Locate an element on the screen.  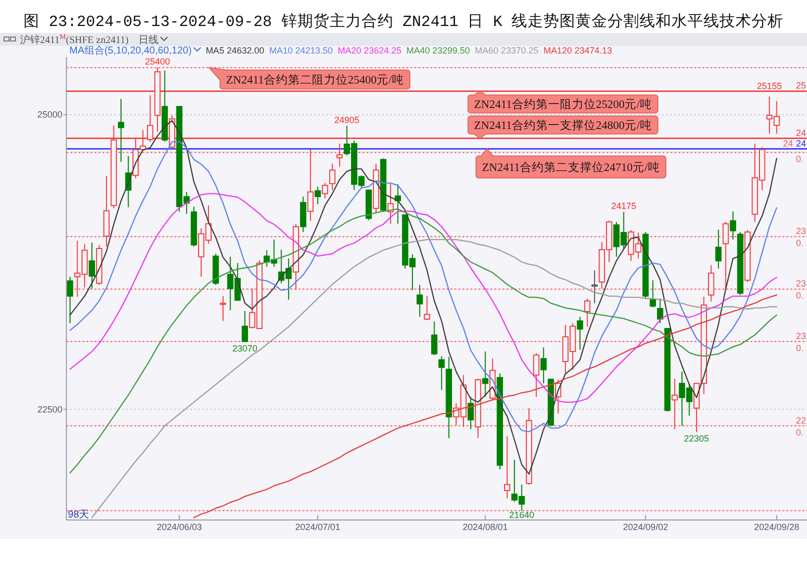
text: 22305 is located at coordinates (697, 439).